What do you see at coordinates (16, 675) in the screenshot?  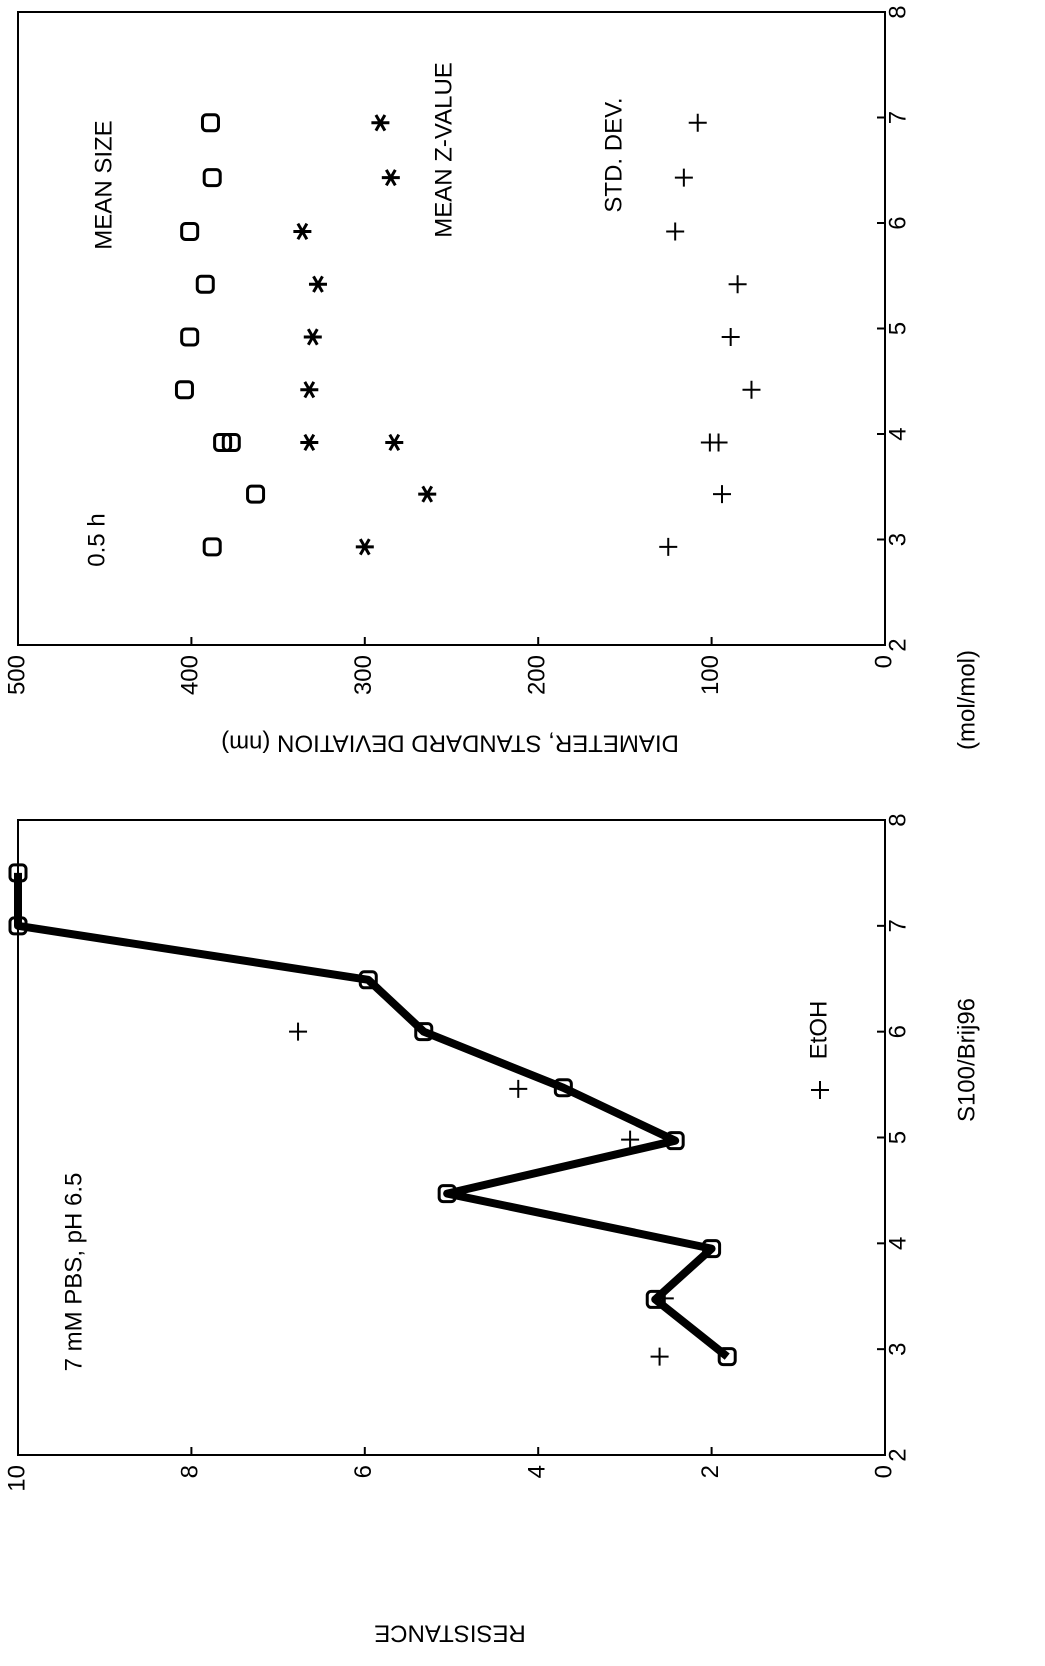 I see `y-tick-label: 500` at bounding box center [16, 675].